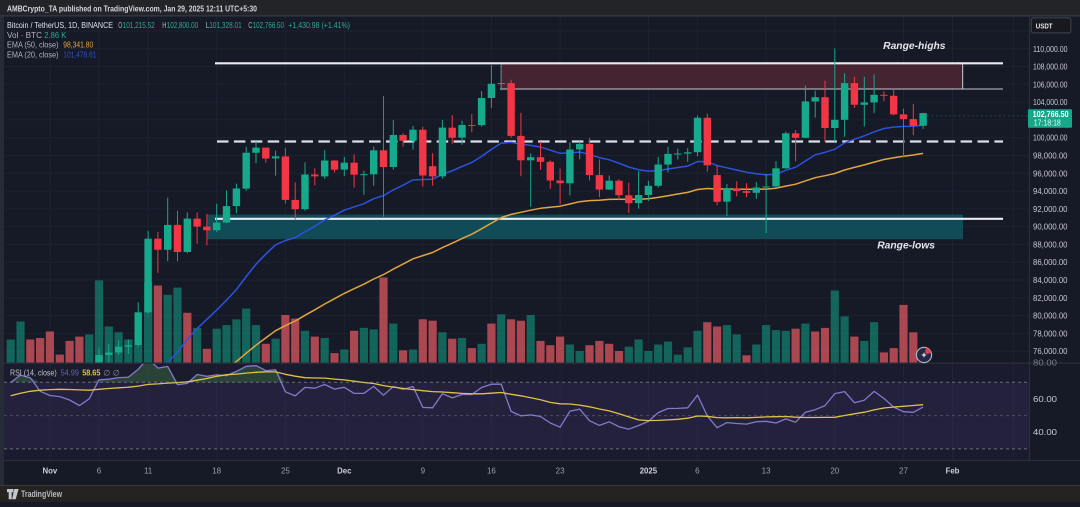 Image resolution: width=1080 pixels, height=507 pixels. Describe the element at coordinates (139, 25) in the screenshot. I see `svg-text: 101,215.52` at that location.